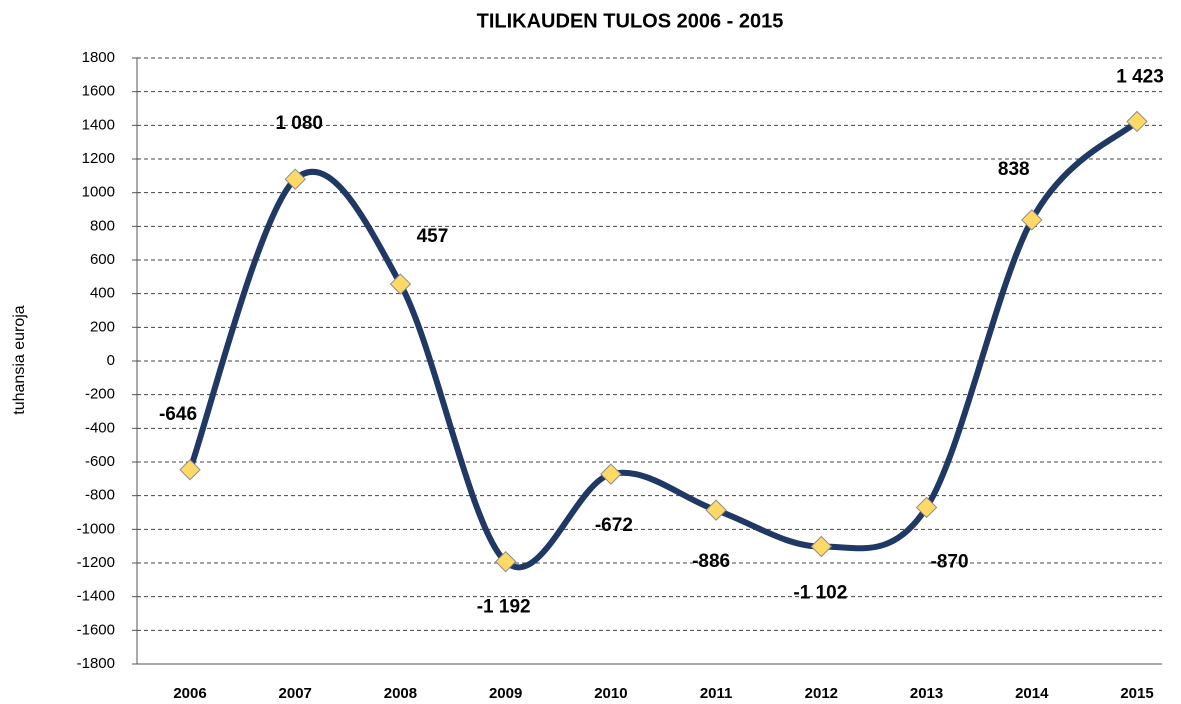 This screenshot has width=1181, height=704. Describe the element at coordinates (102, 293) in the screenshot. I see `y-tick-label: 400` at that location.